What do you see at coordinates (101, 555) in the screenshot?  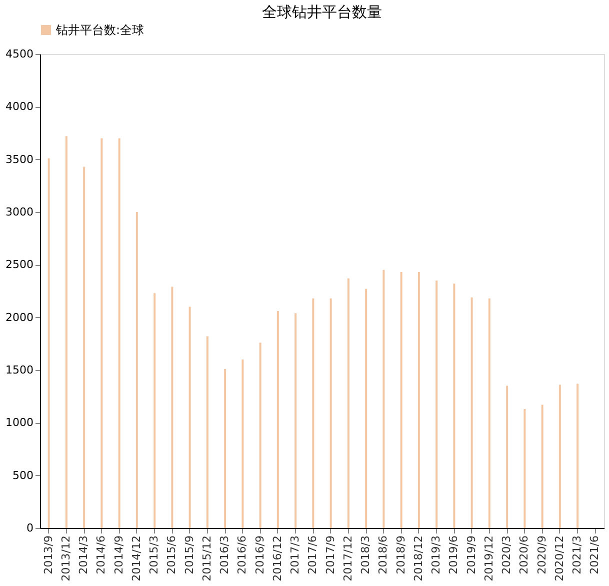 I see `x-tick-label: 2014/6` at bounding box center [101, 555].